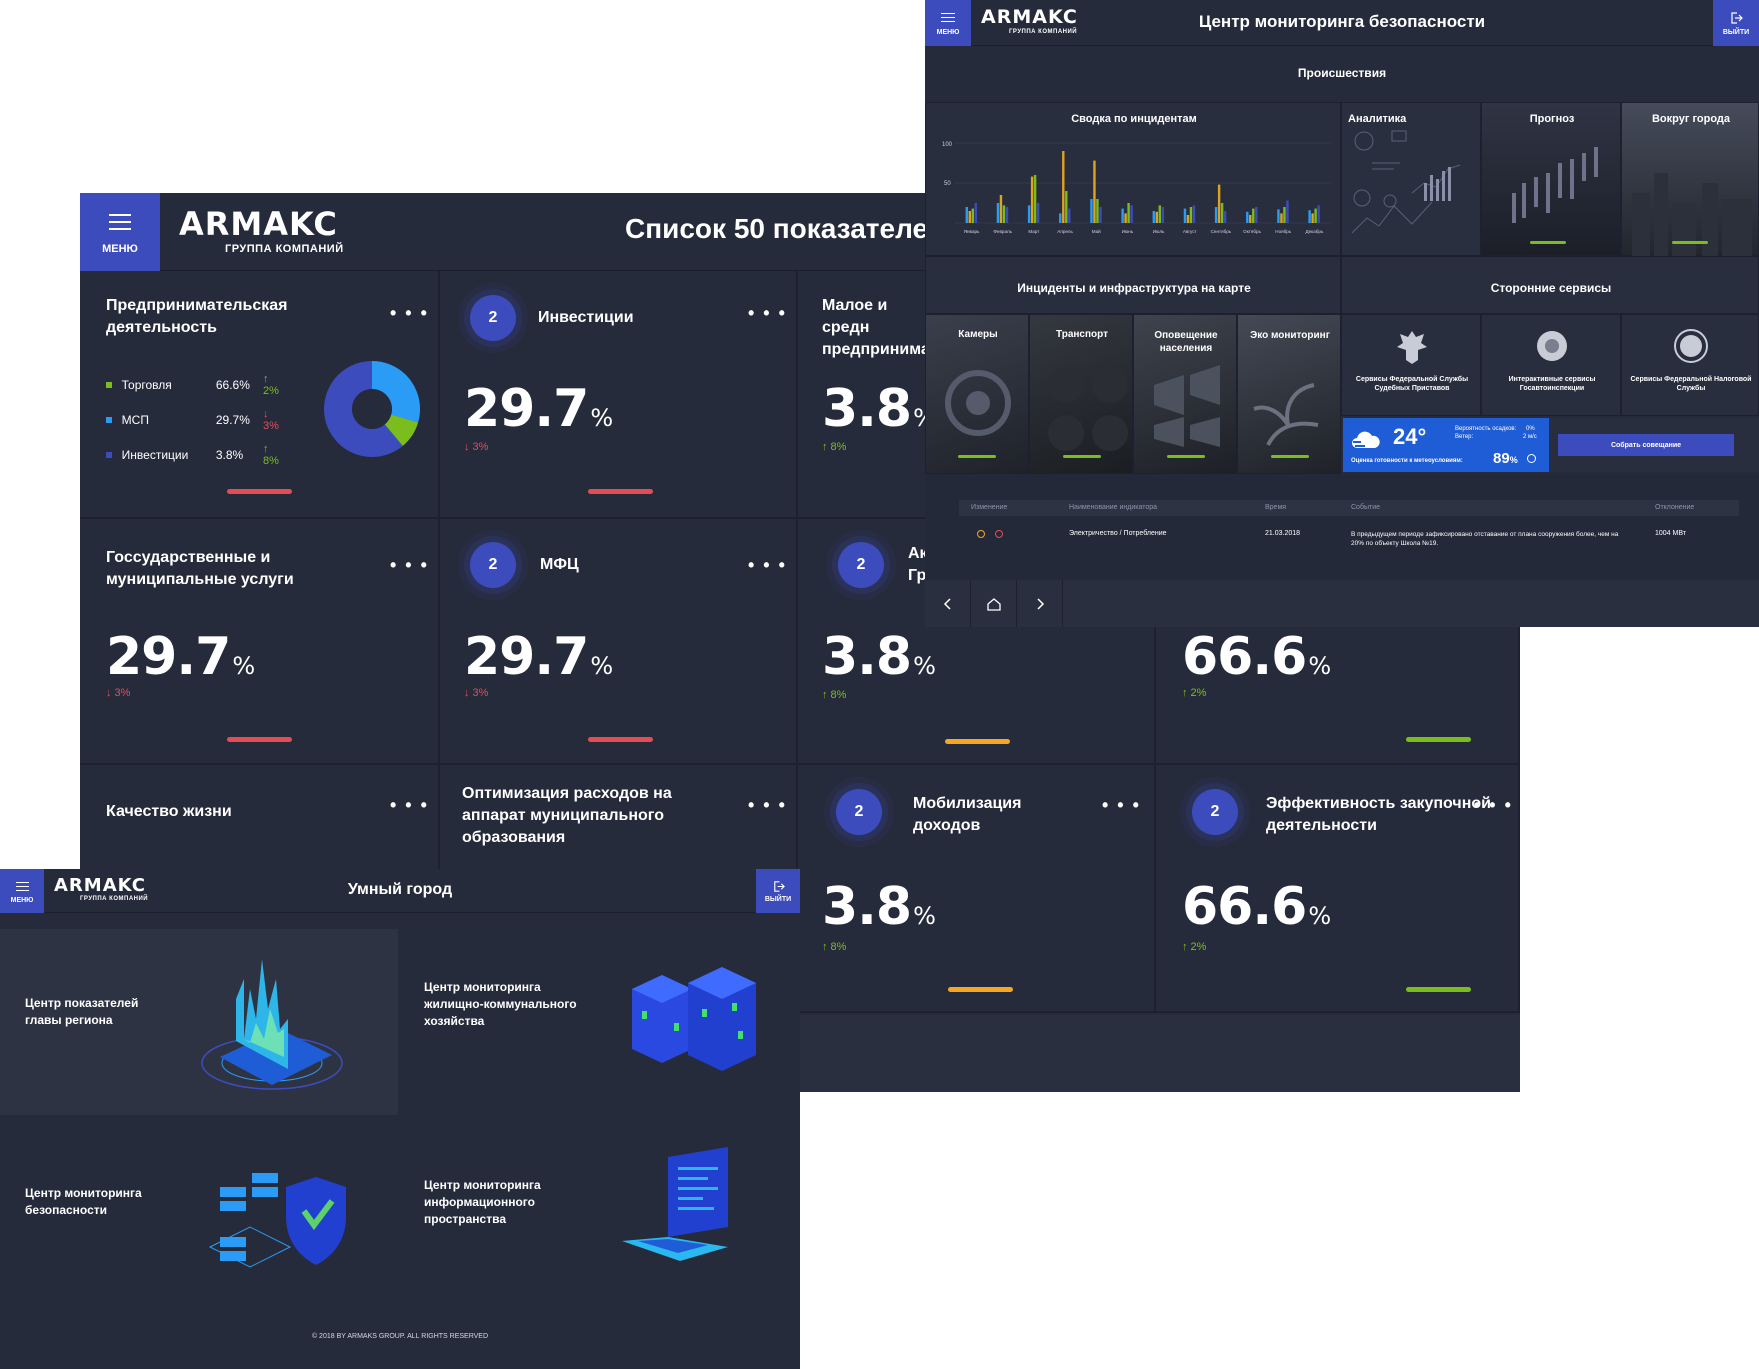 The width and height of the screenshot is (1759, 1369). Describe the element at coordinates (400, 889) in the screenshot. I see `page-title: Умный город` at that location.